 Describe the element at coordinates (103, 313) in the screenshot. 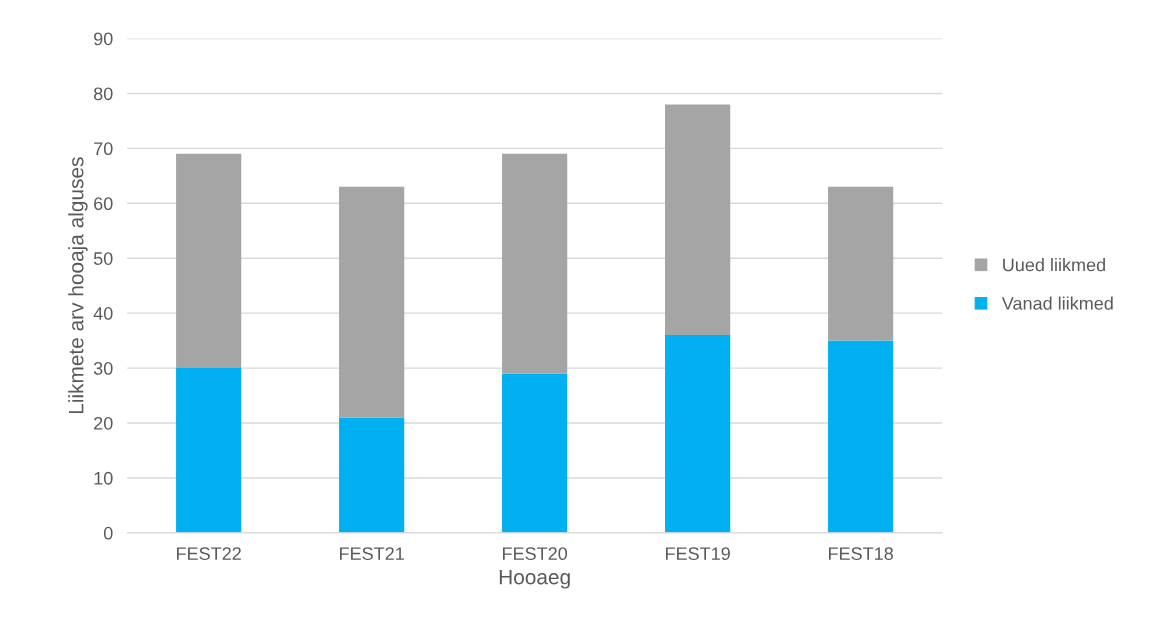

I see `y-tick-label: 40` at that location.